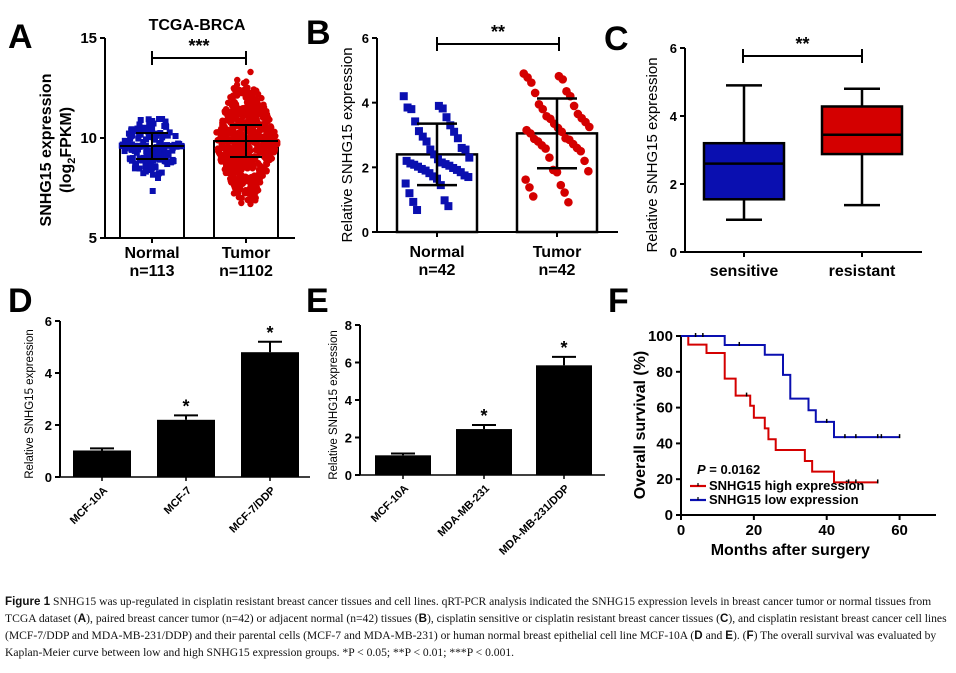  I want to click on panel-b-y-tick-label: 4, so click(366, 103).